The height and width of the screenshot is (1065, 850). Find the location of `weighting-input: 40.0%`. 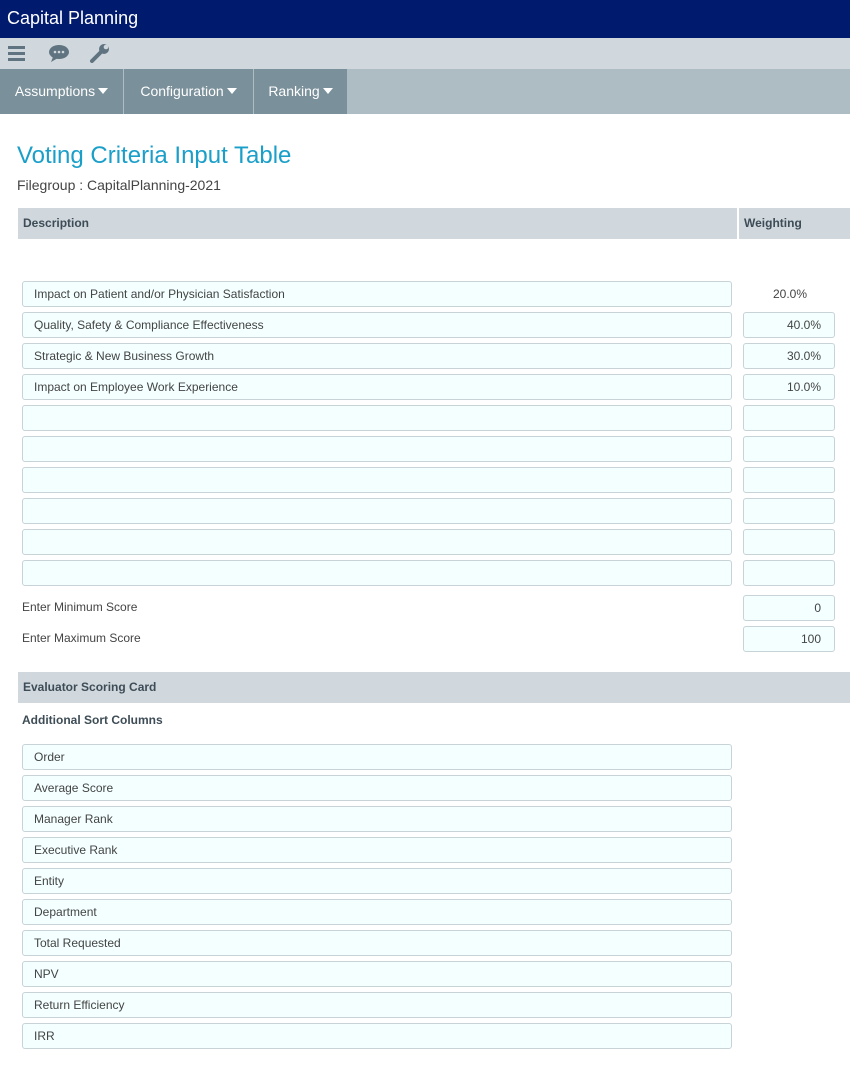

weighting-input: 40.0% is located at coordinates (789, 325).